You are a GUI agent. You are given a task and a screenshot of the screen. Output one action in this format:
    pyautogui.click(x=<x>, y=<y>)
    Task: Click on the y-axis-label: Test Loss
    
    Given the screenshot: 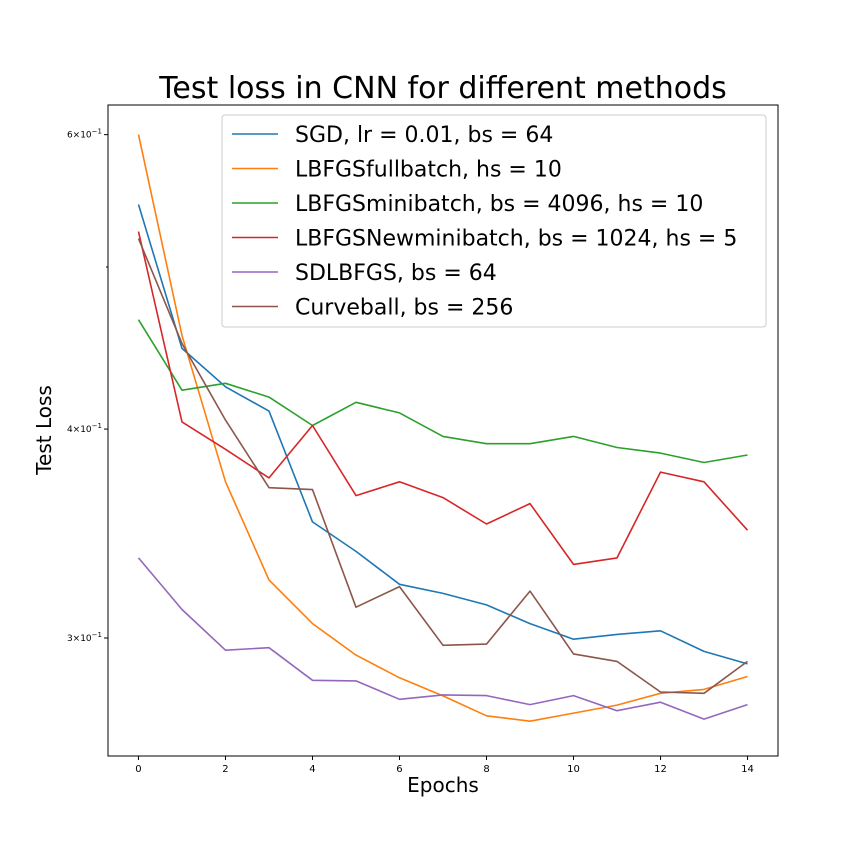 What is the action you would take?
    pyautogui.click(x=44, y=430)
    